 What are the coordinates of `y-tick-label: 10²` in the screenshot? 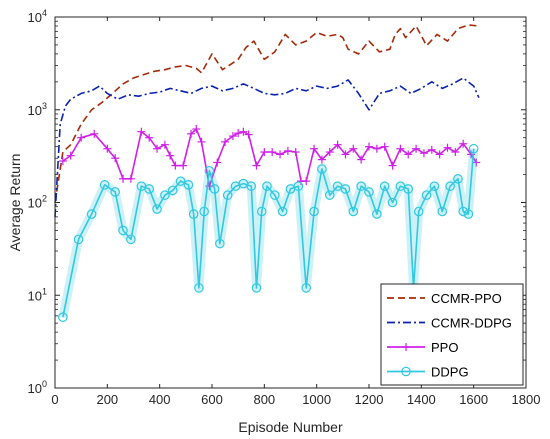 It's located at (37, 202).